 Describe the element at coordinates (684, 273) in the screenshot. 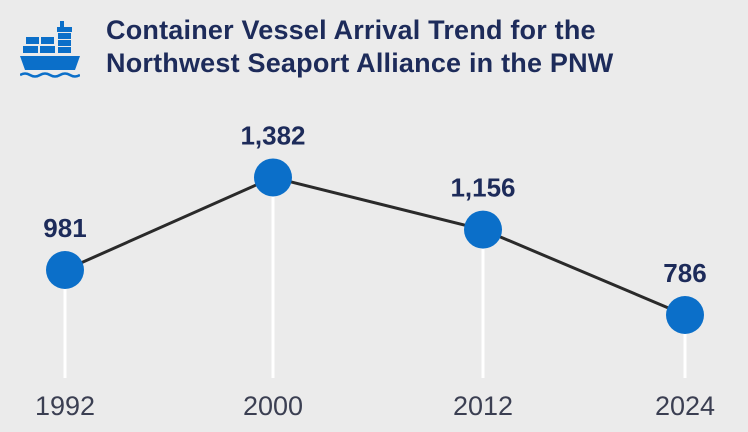

I see `value-label-2024: 786` at that location.